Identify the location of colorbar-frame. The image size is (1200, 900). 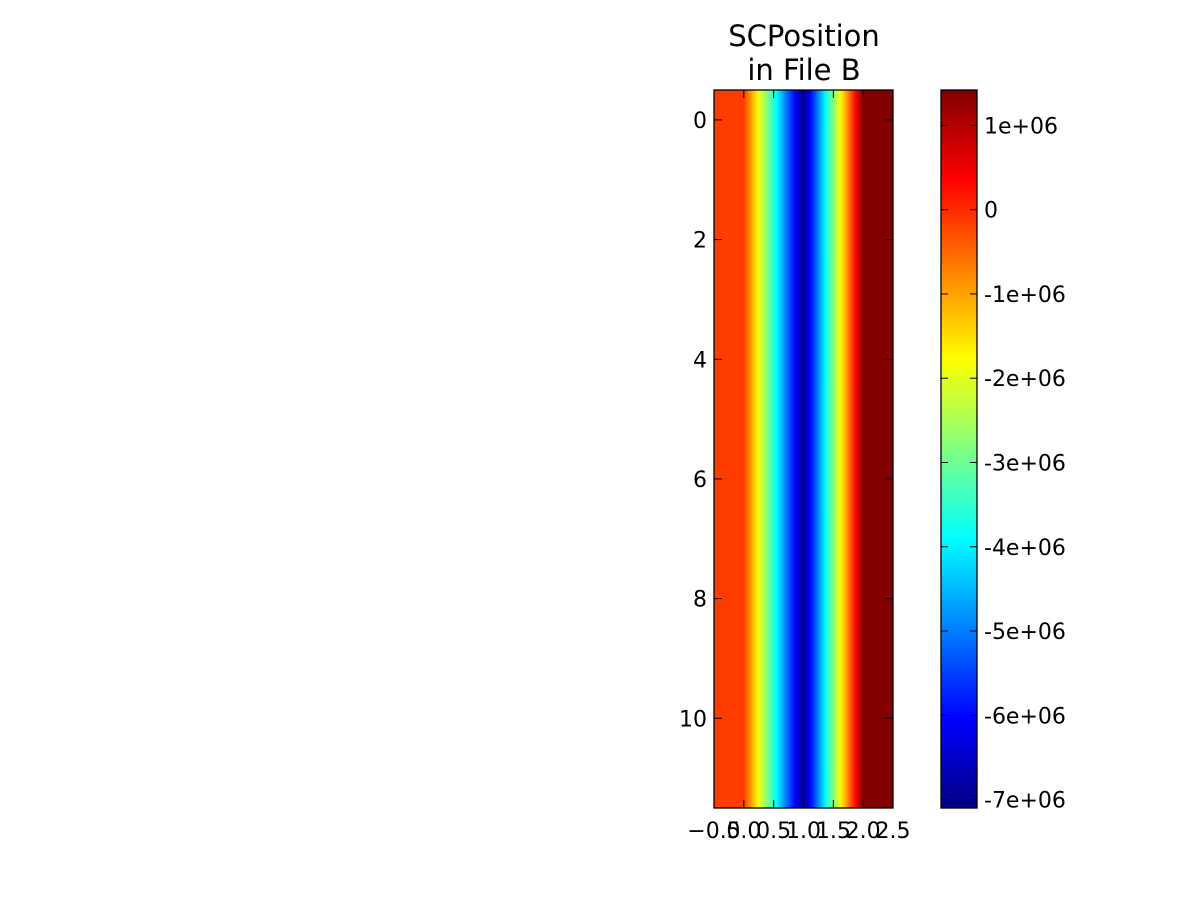
(959, 449).